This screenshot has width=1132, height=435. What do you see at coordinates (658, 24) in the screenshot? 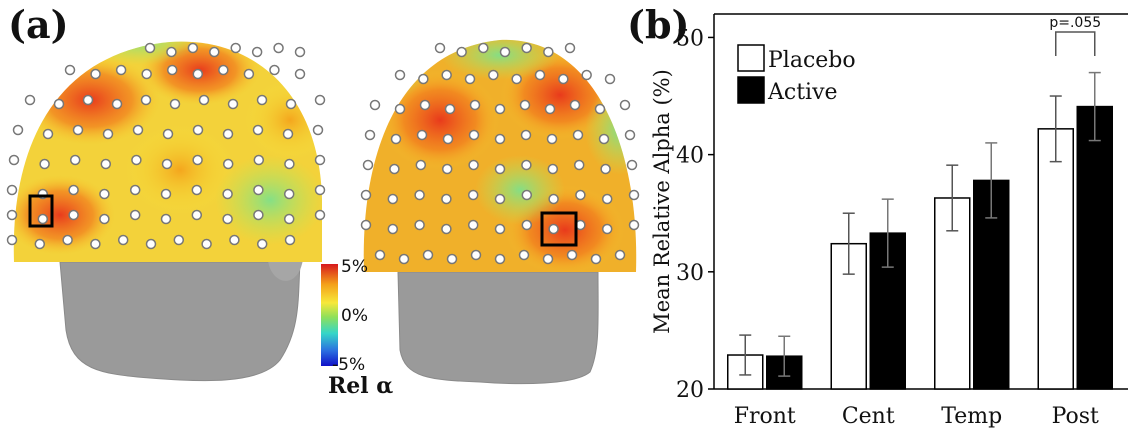
I see `panel-label-b: (b)` at bounding box center [658, 24].